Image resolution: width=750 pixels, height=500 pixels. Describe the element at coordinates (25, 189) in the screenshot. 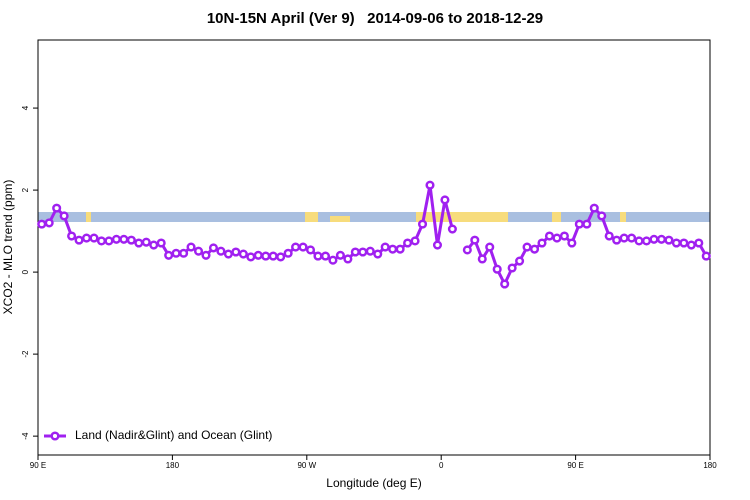

I see `y-tick-label: 2` at that location.